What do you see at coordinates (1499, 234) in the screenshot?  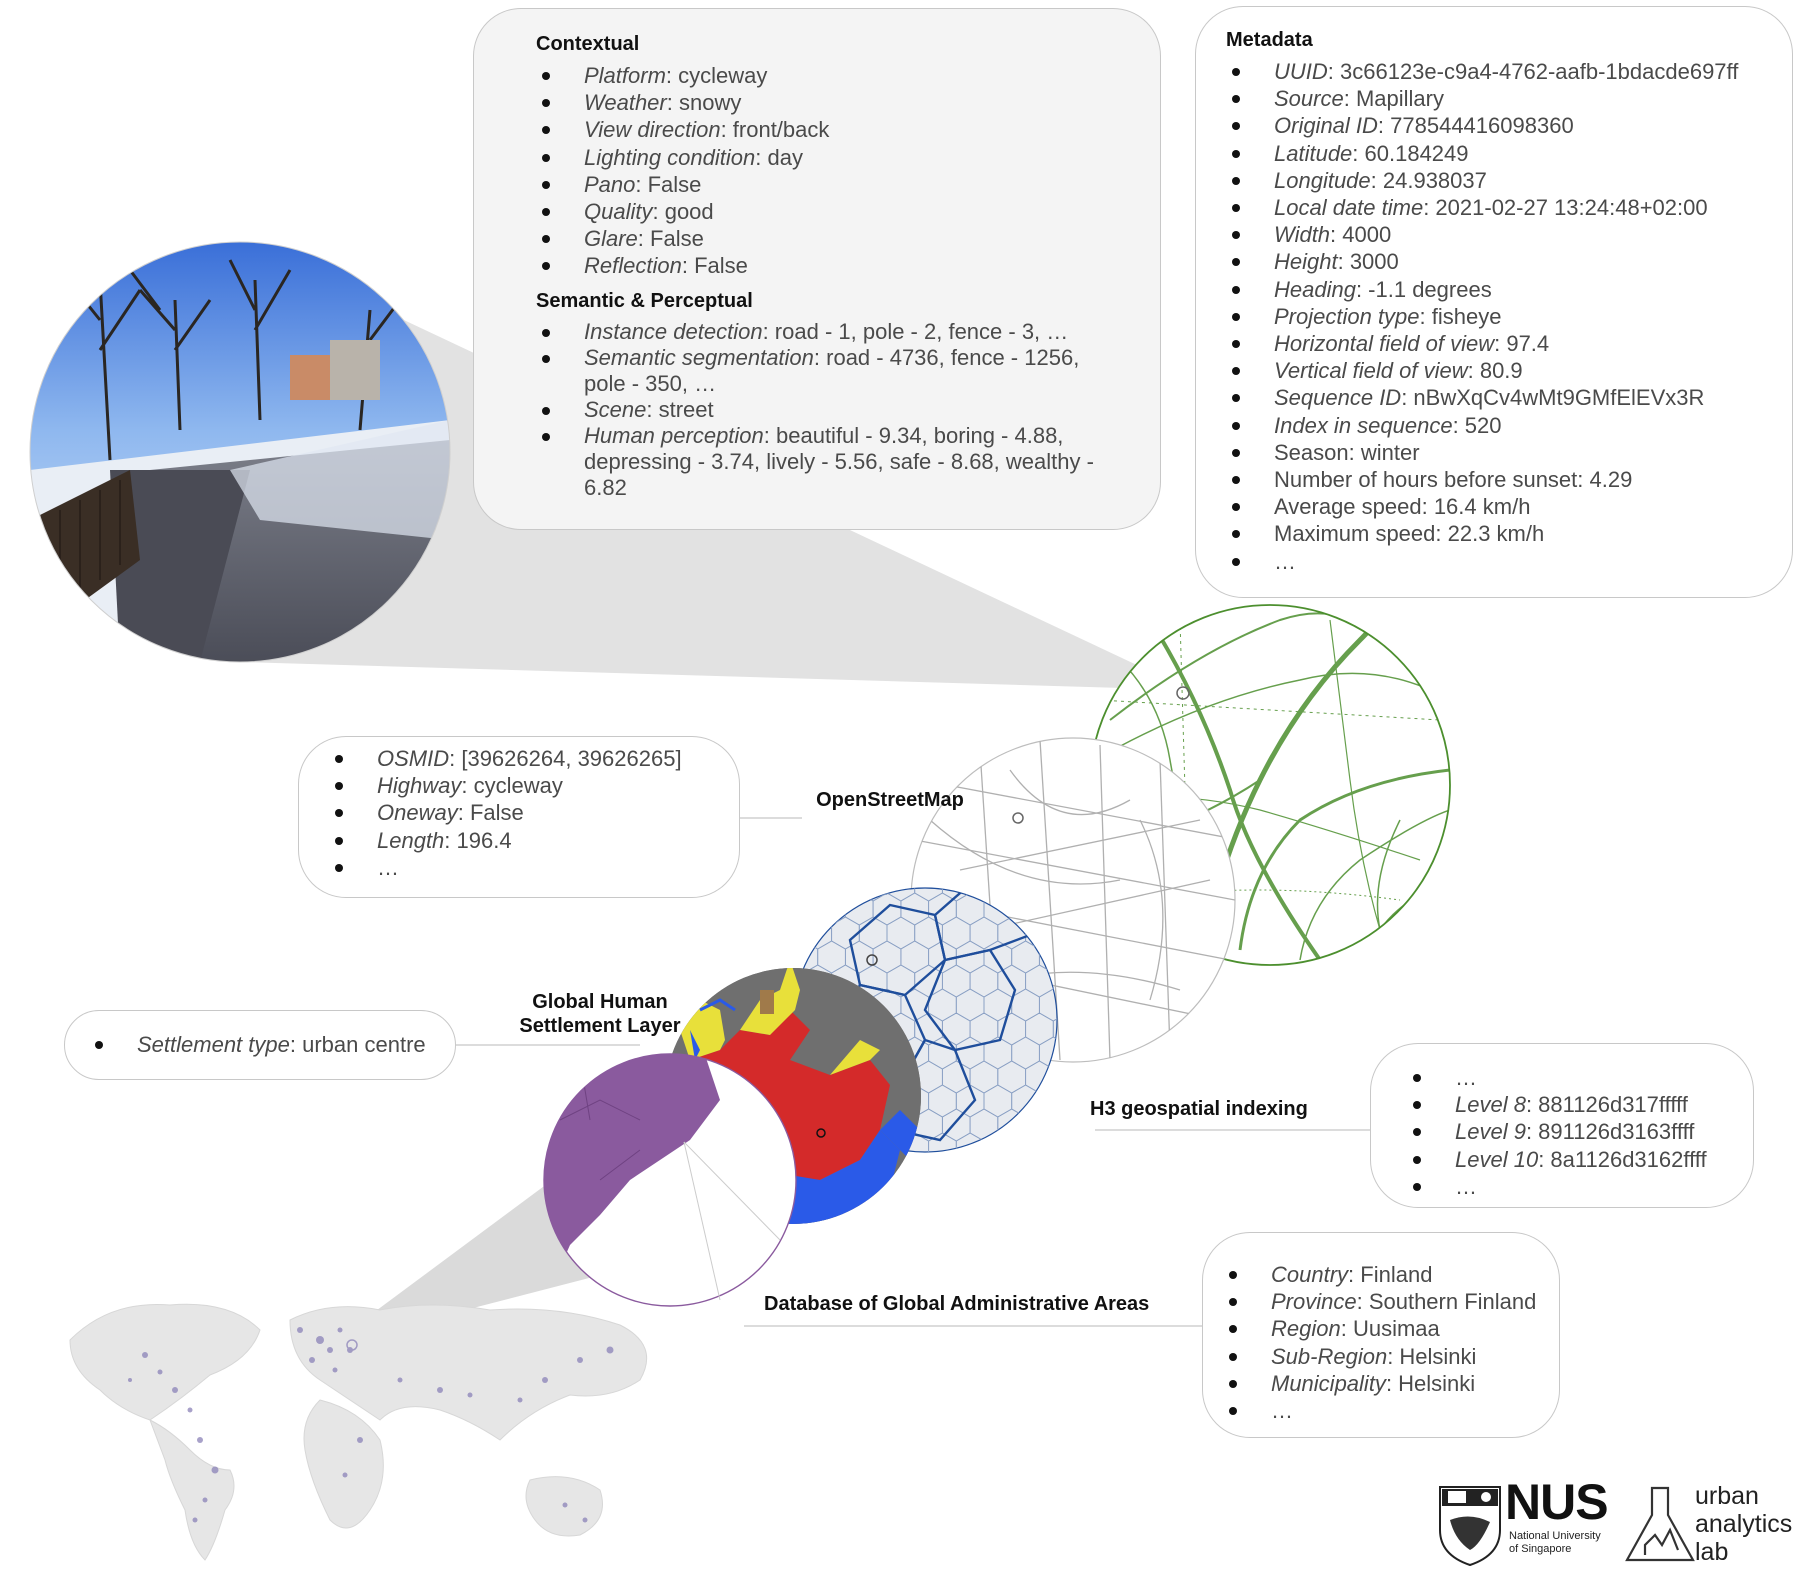 I see `list-item: Width: 4000` at bounding box center [1499, 234].